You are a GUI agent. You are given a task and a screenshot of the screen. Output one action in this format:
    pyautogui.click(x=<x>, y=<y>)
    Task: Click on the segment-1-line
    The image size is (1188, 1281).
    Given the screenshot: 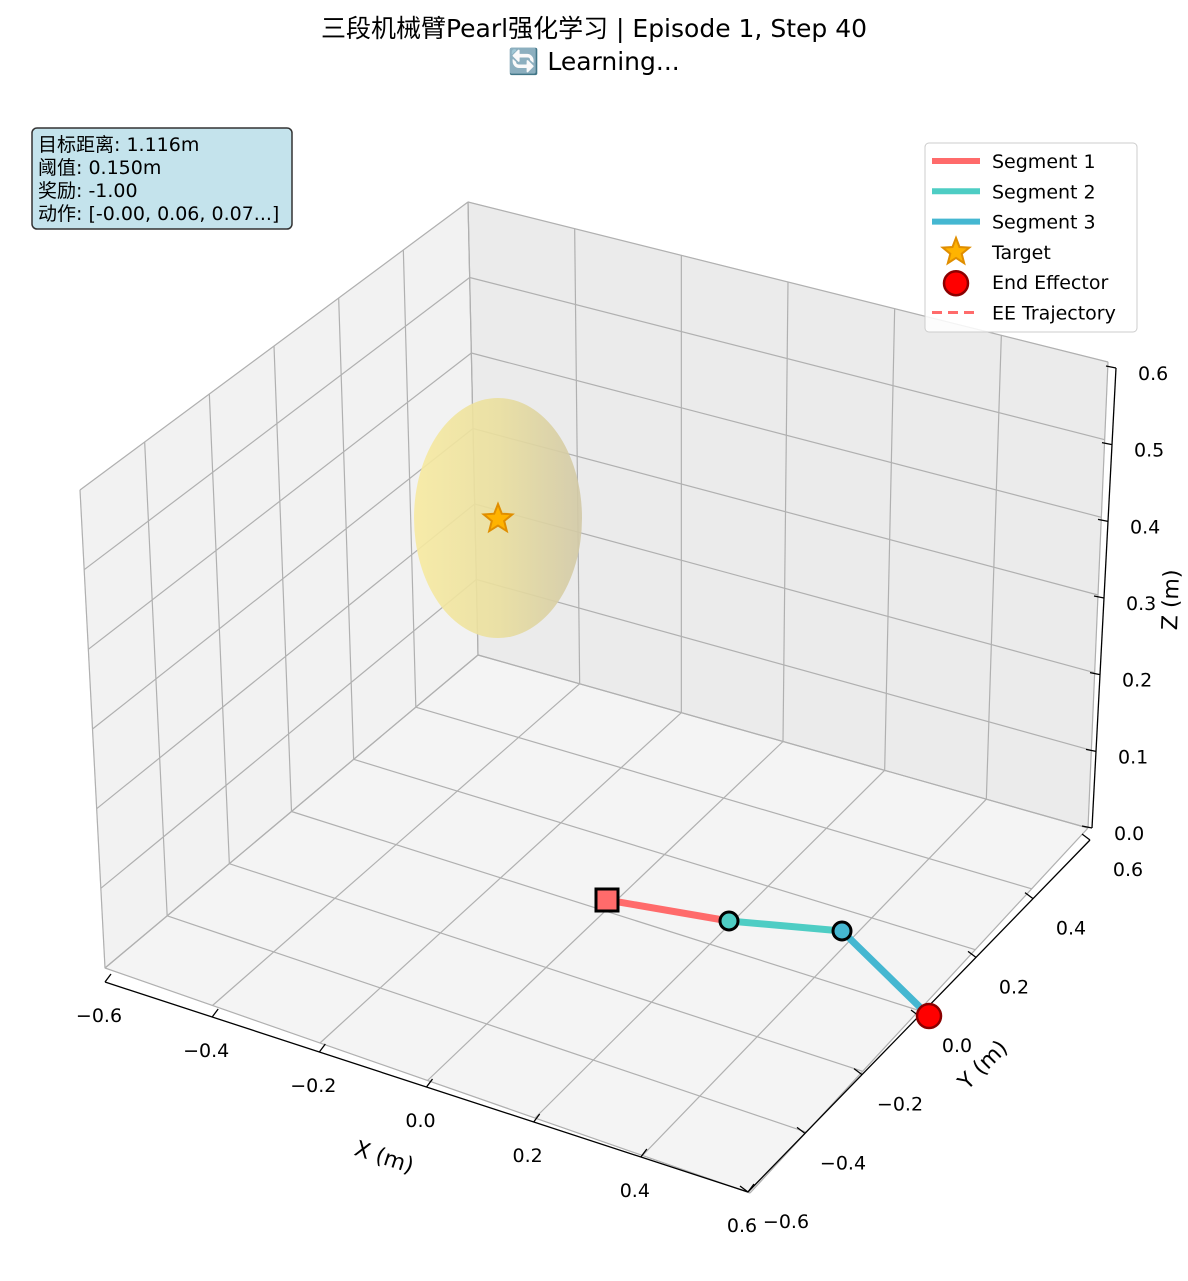 What is the action you would take?
    pyautogui.click(x=668, y=910)
    